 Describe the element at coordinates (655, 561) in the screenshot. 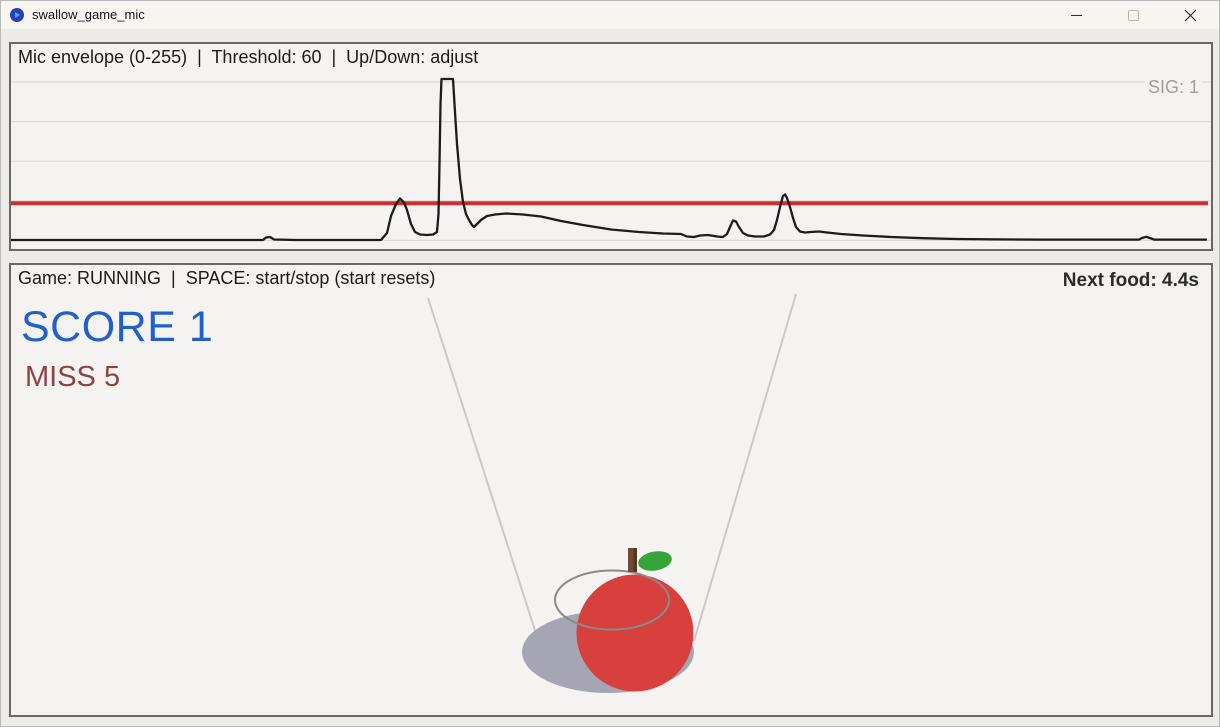

I see `apple-leaf` at that location.